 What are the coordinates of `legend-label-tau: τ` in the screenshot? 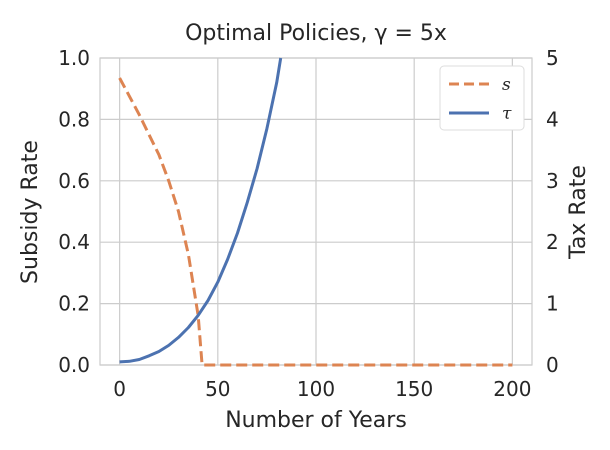 It's located at (507, 114).